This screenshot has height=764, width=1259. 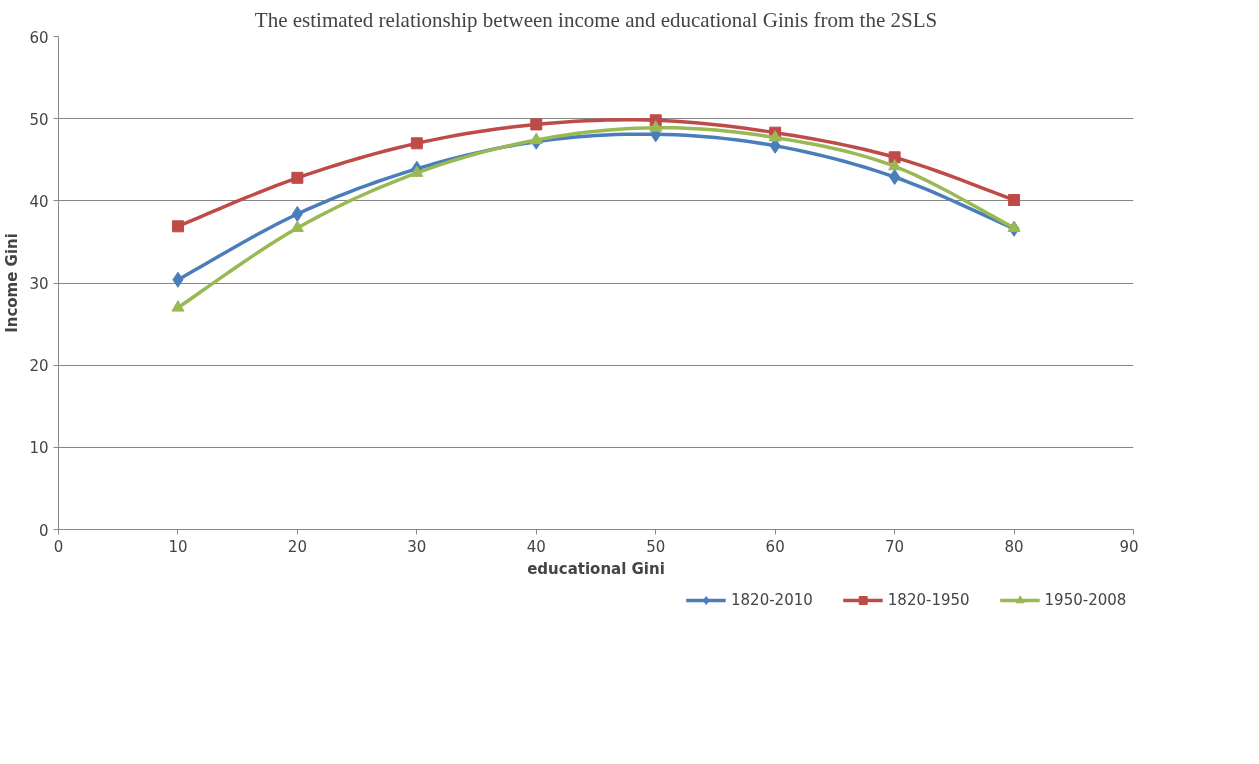 I want to click on x-tick-label: 90, so click(x=1129, y=546).